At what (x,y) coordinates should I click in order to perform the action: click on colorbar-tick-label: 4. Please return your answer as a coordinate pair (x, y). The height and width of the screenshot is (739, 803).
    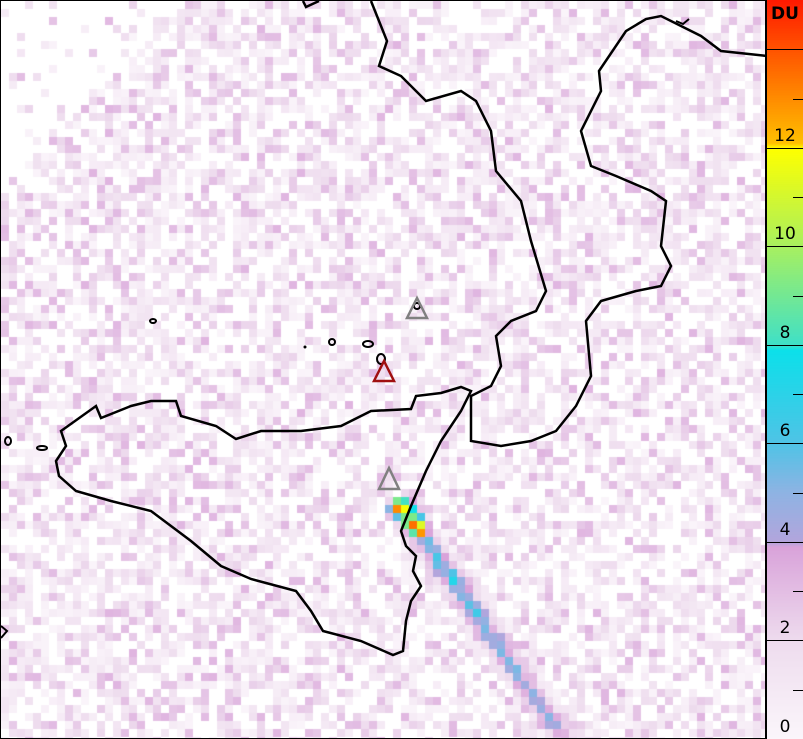
    Looking at the image, I should click on (785, 529).